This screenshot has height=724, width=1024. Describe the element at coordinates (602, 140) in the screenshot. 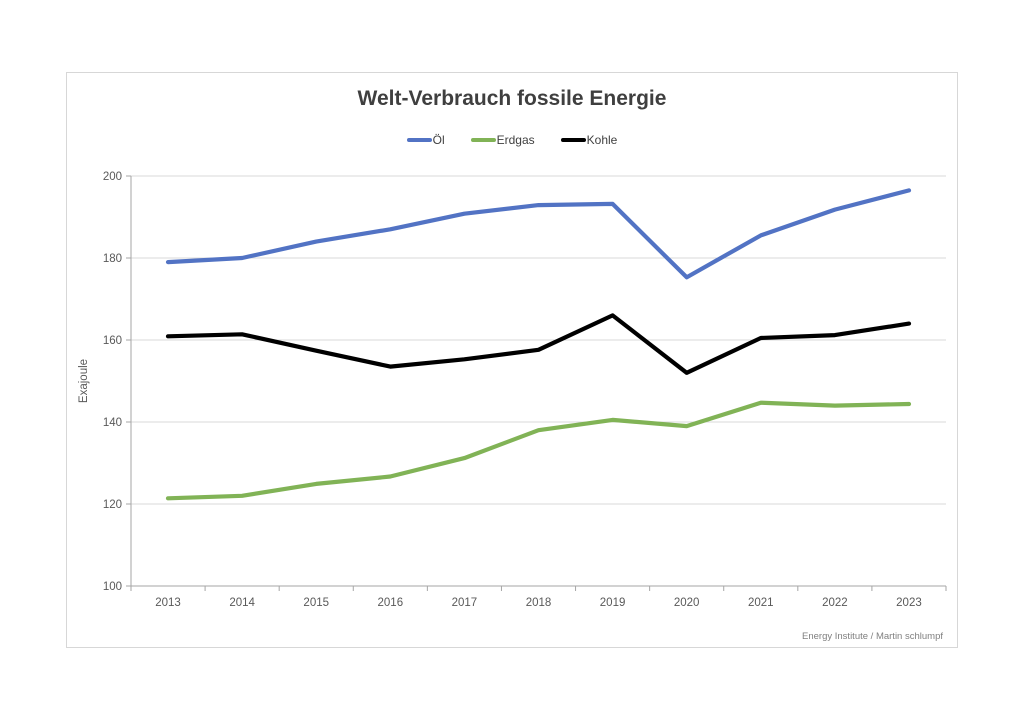

I see `legend-label: Kohle` at that location.